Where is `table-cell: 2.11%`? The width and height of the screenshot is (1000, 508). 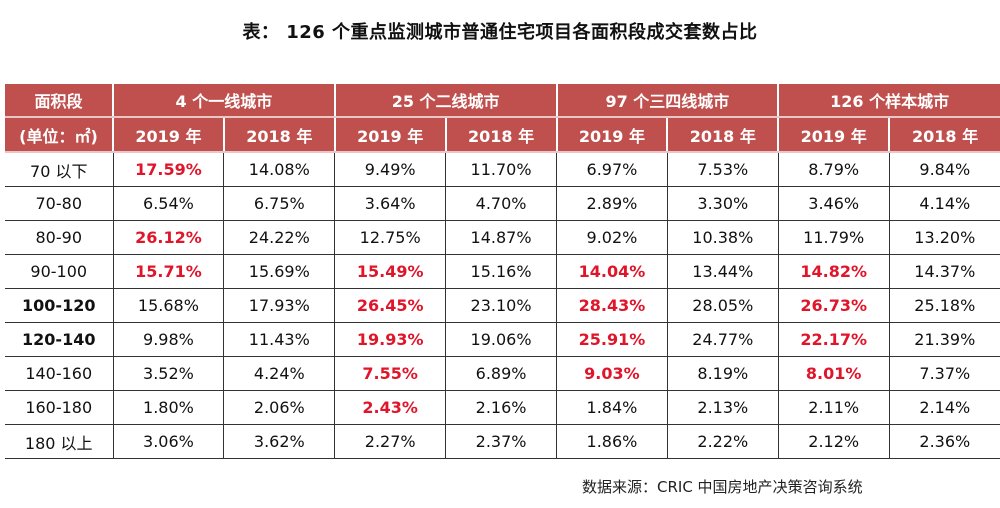
table-cell: 2.11% is located at coordinates (833, 407).